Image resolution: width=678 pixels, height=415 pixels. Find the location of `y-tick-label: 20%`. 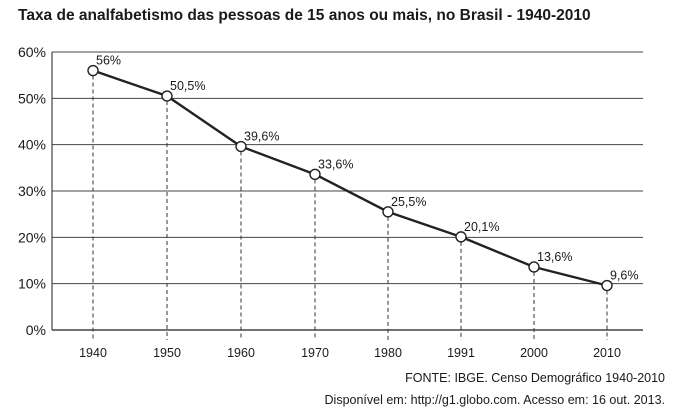

y-tick-label: 20% is located at coordinates (32, 237).